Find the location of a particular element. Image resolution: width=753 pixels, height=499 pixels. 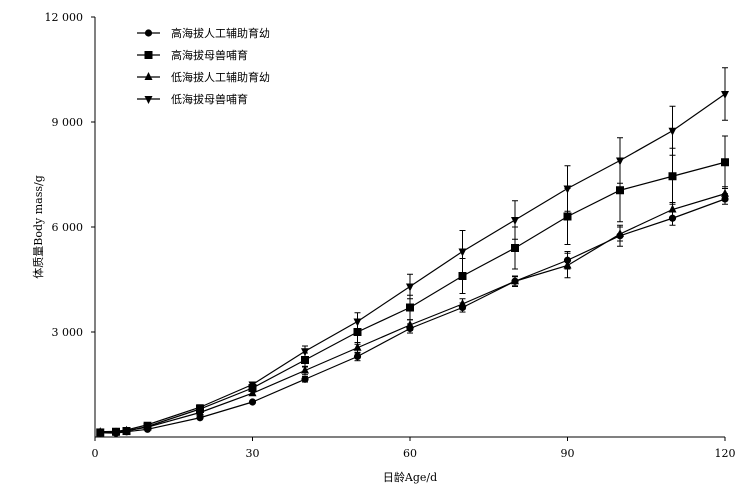

x-tick-label: 90 is located at coordinates (568, 453).